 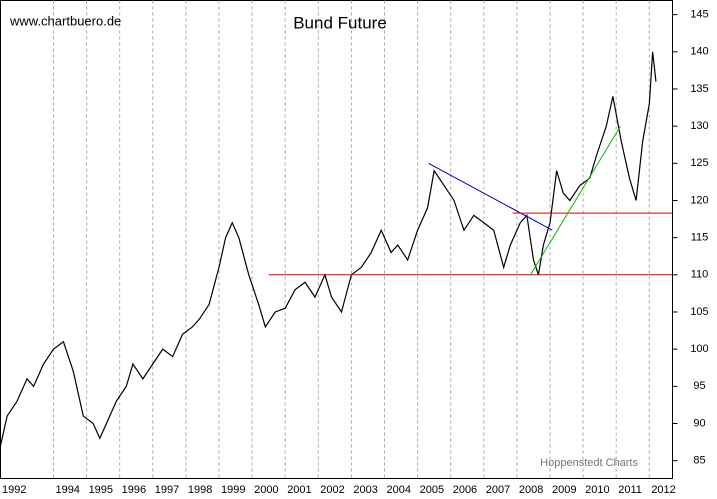 What do you see at coordinates (699, 461) in the screenshot?
I see `y-tick-label: 85` at bounding box center [699, 461].